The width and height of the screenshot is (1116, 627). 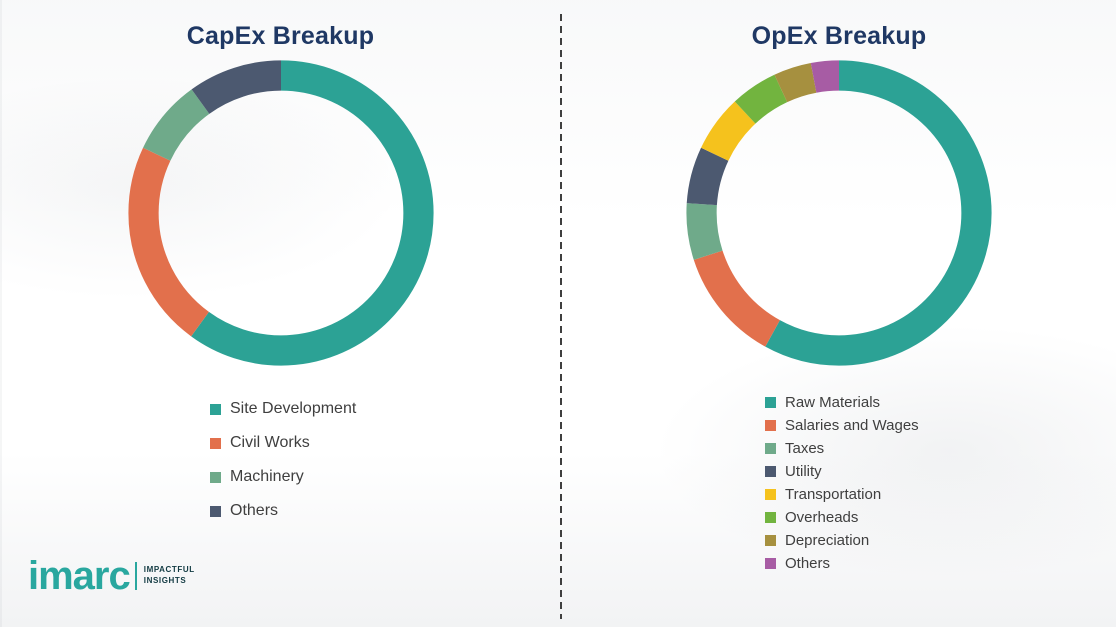 I want to click on legend-item: Transportation, so click(x=842, y=494).